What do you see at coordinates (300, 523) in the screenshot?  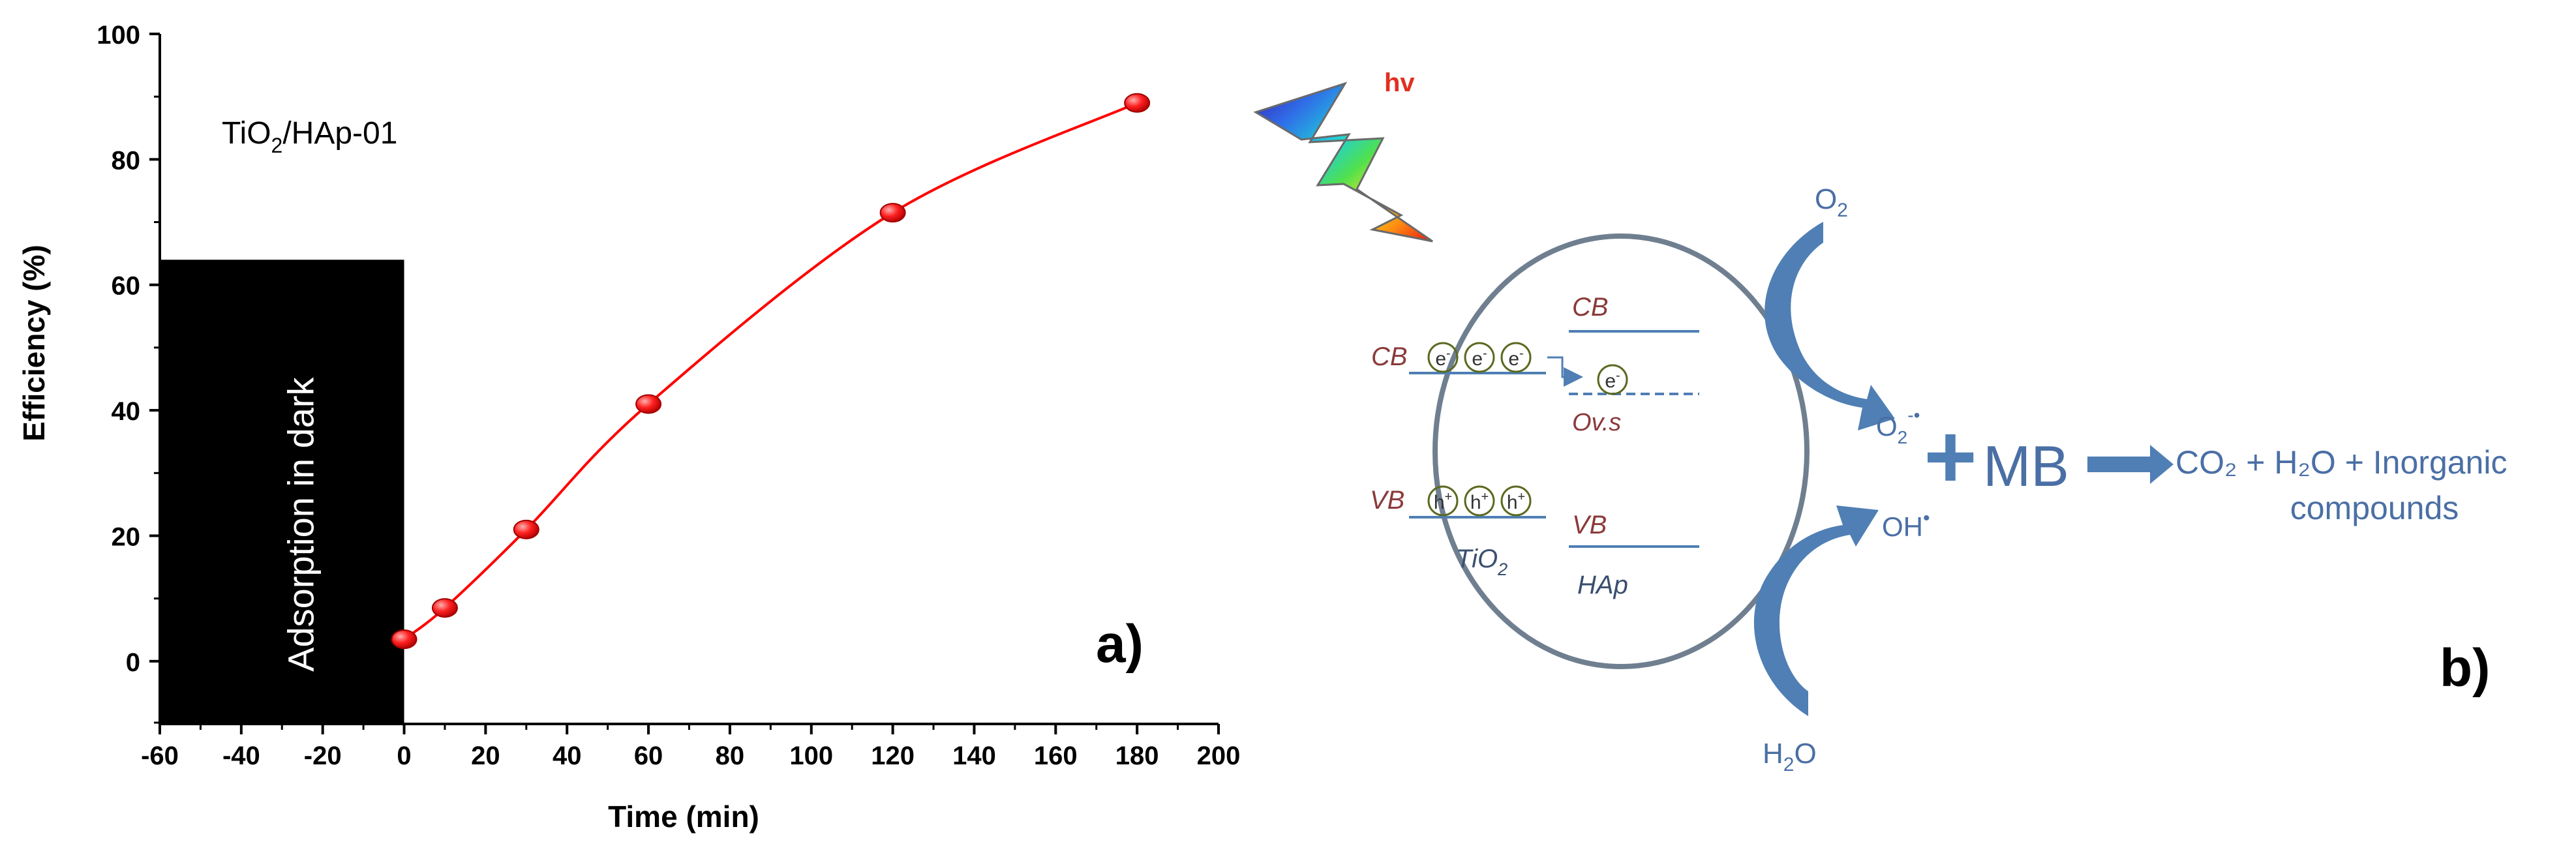 I see `dark-region-label: Adsorption in dark` at bounding box center [300, 523].